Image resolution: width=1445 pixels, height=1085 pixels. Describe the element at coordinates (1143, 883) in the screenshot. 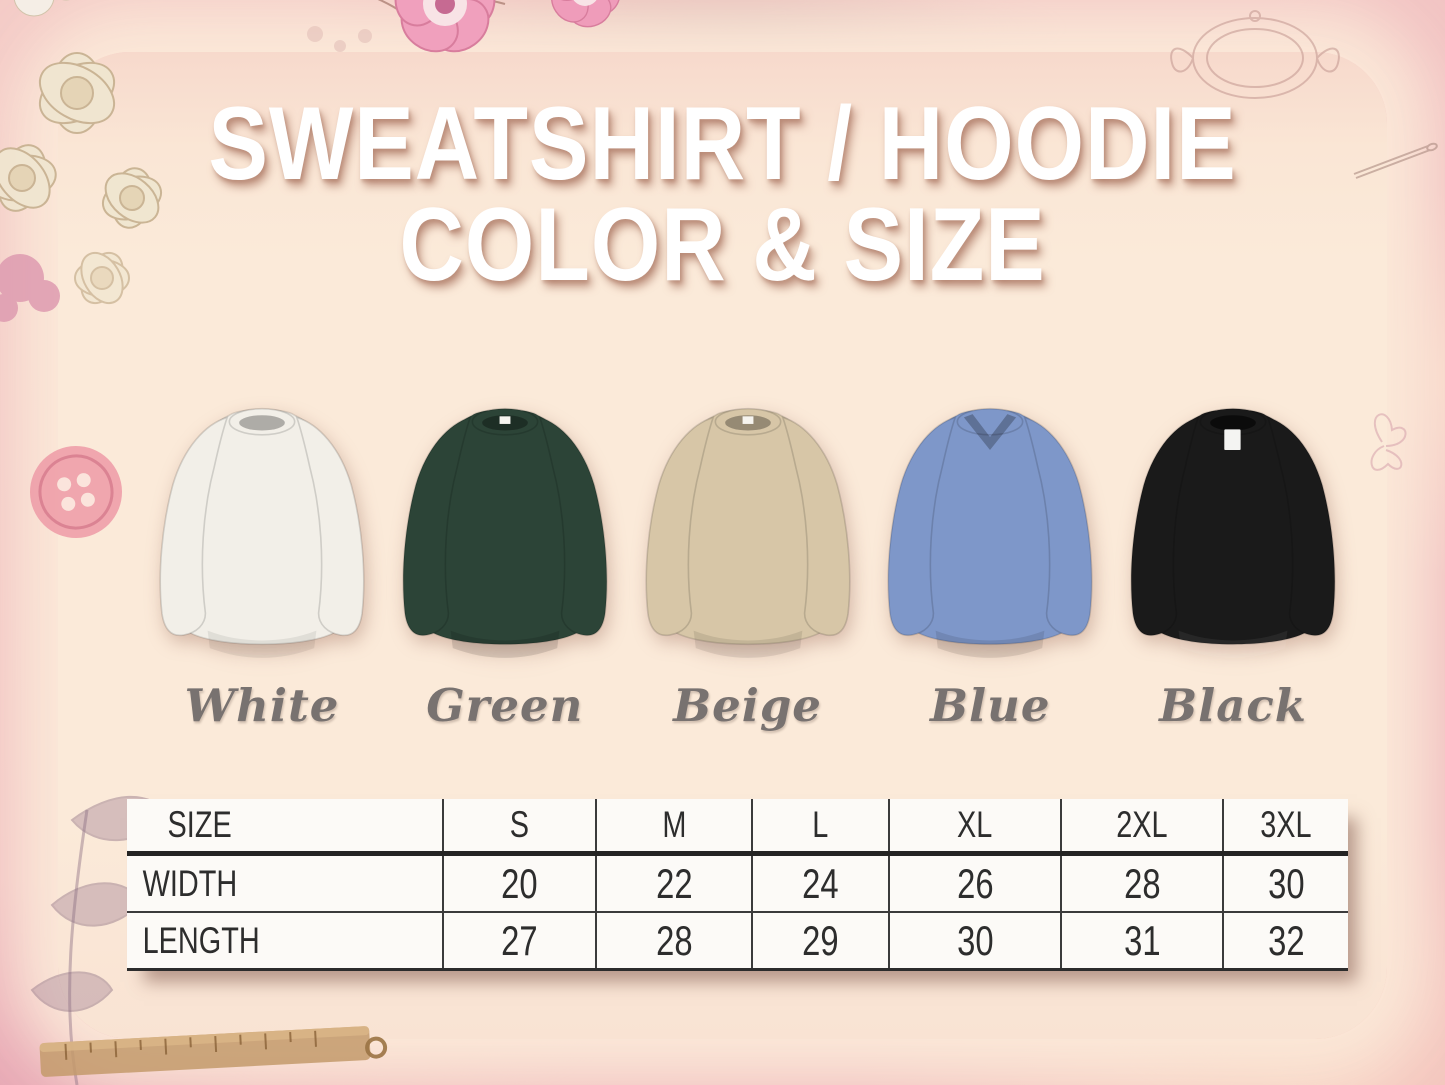

I see `width-2xl: 28` at that location.